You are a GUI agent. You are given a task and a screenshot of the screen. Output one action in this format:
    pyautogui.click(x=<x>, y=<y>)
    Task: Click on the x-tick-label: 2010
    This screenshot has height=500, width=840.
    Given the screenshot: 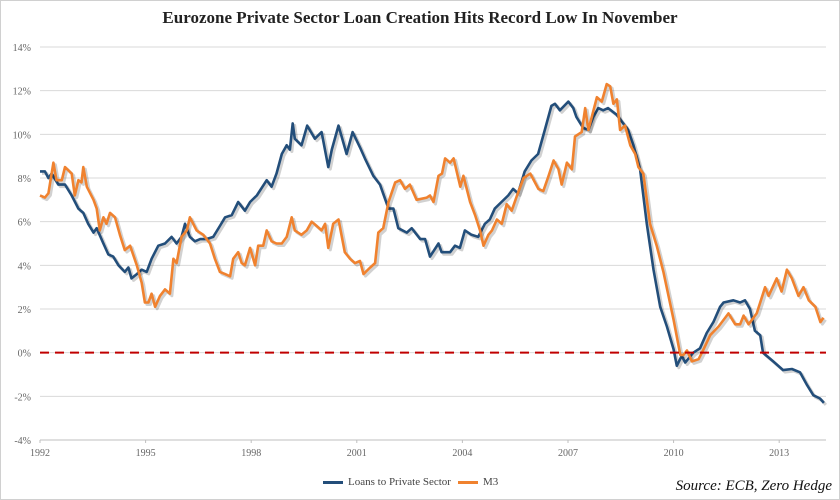 What is the action you would take?
    pyautogui.click(x=674, y=453)
    